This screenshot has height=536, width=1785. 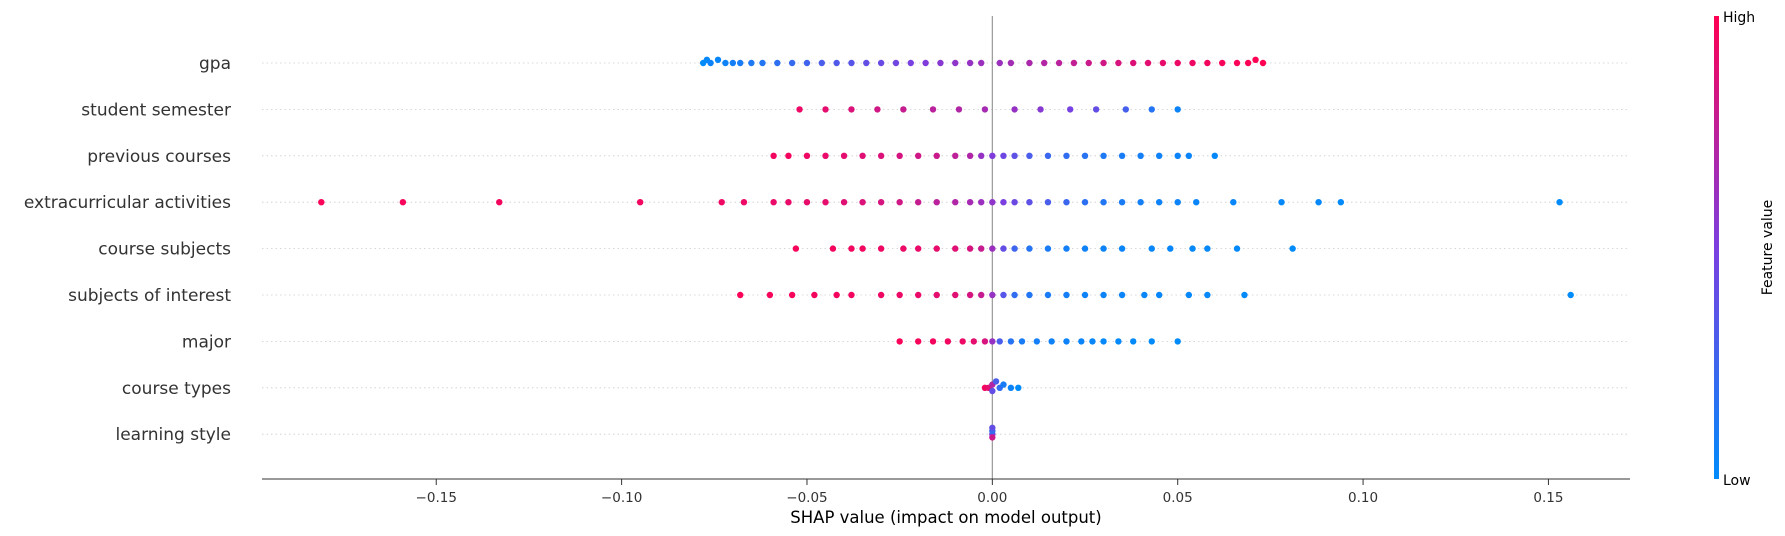 What do you see at coordinates (1716, 247) in the screenshot?
I see `colorbar-gradient` at bounding box center [1716, 247].